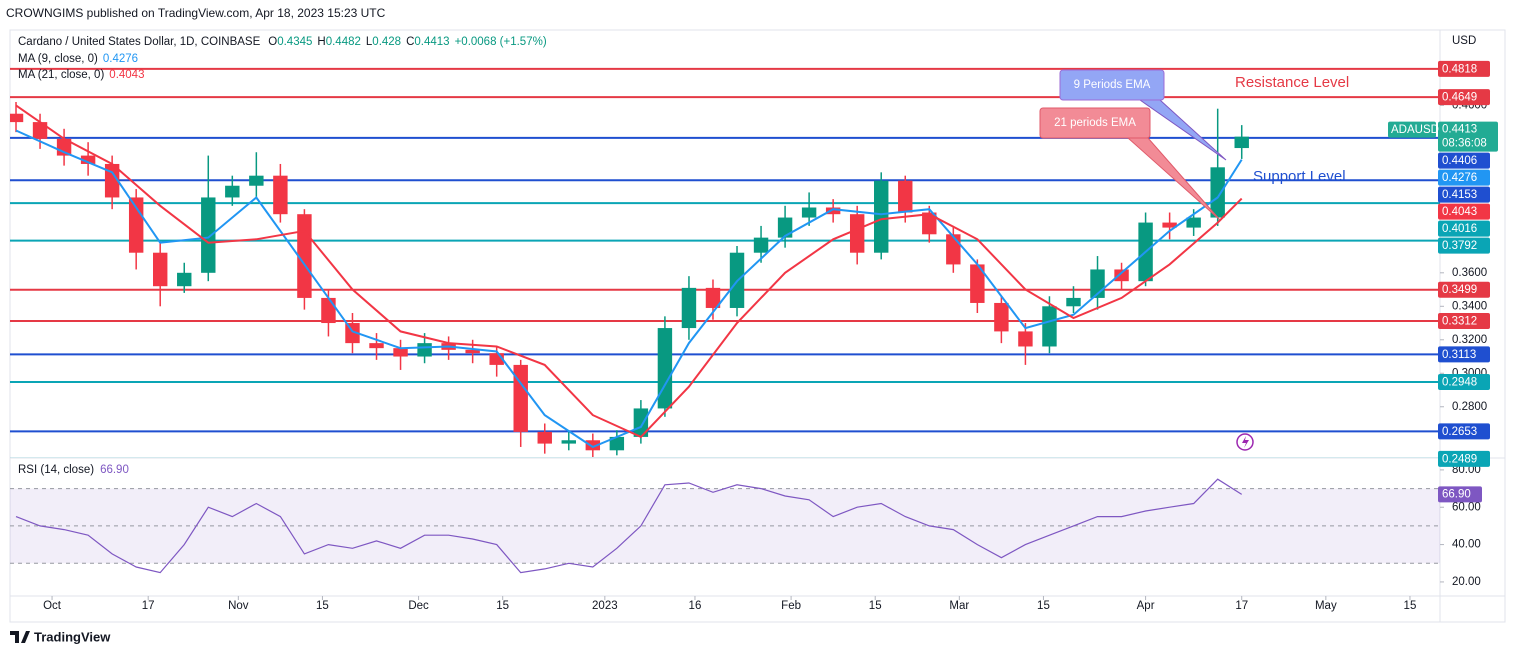  What do you see at coordinates (1245, 442) in the screenshot?
I see `event-icon-glyph` at bounding box center [1245, 442].